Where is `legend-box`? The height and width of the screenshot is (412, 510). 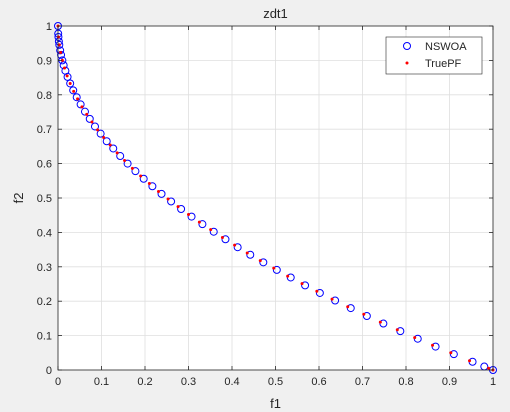
legend-box is located at coordinates (434, 55).